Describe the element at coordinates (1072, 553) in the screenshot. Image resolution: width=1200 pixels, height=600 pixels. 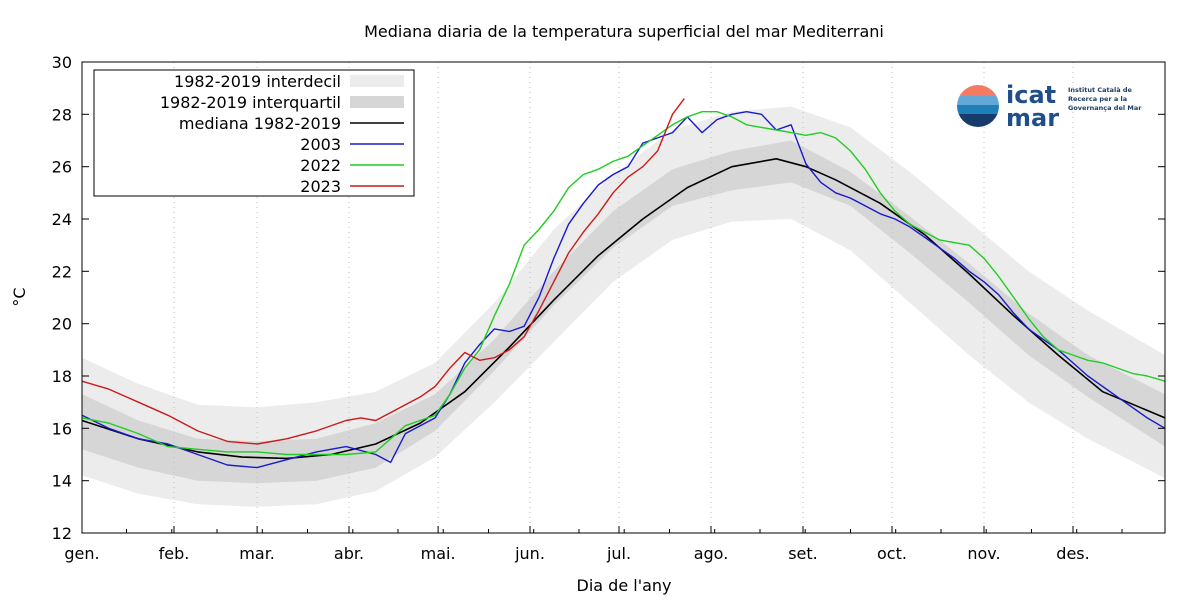
I see `x-tick-label: des.` at that location.